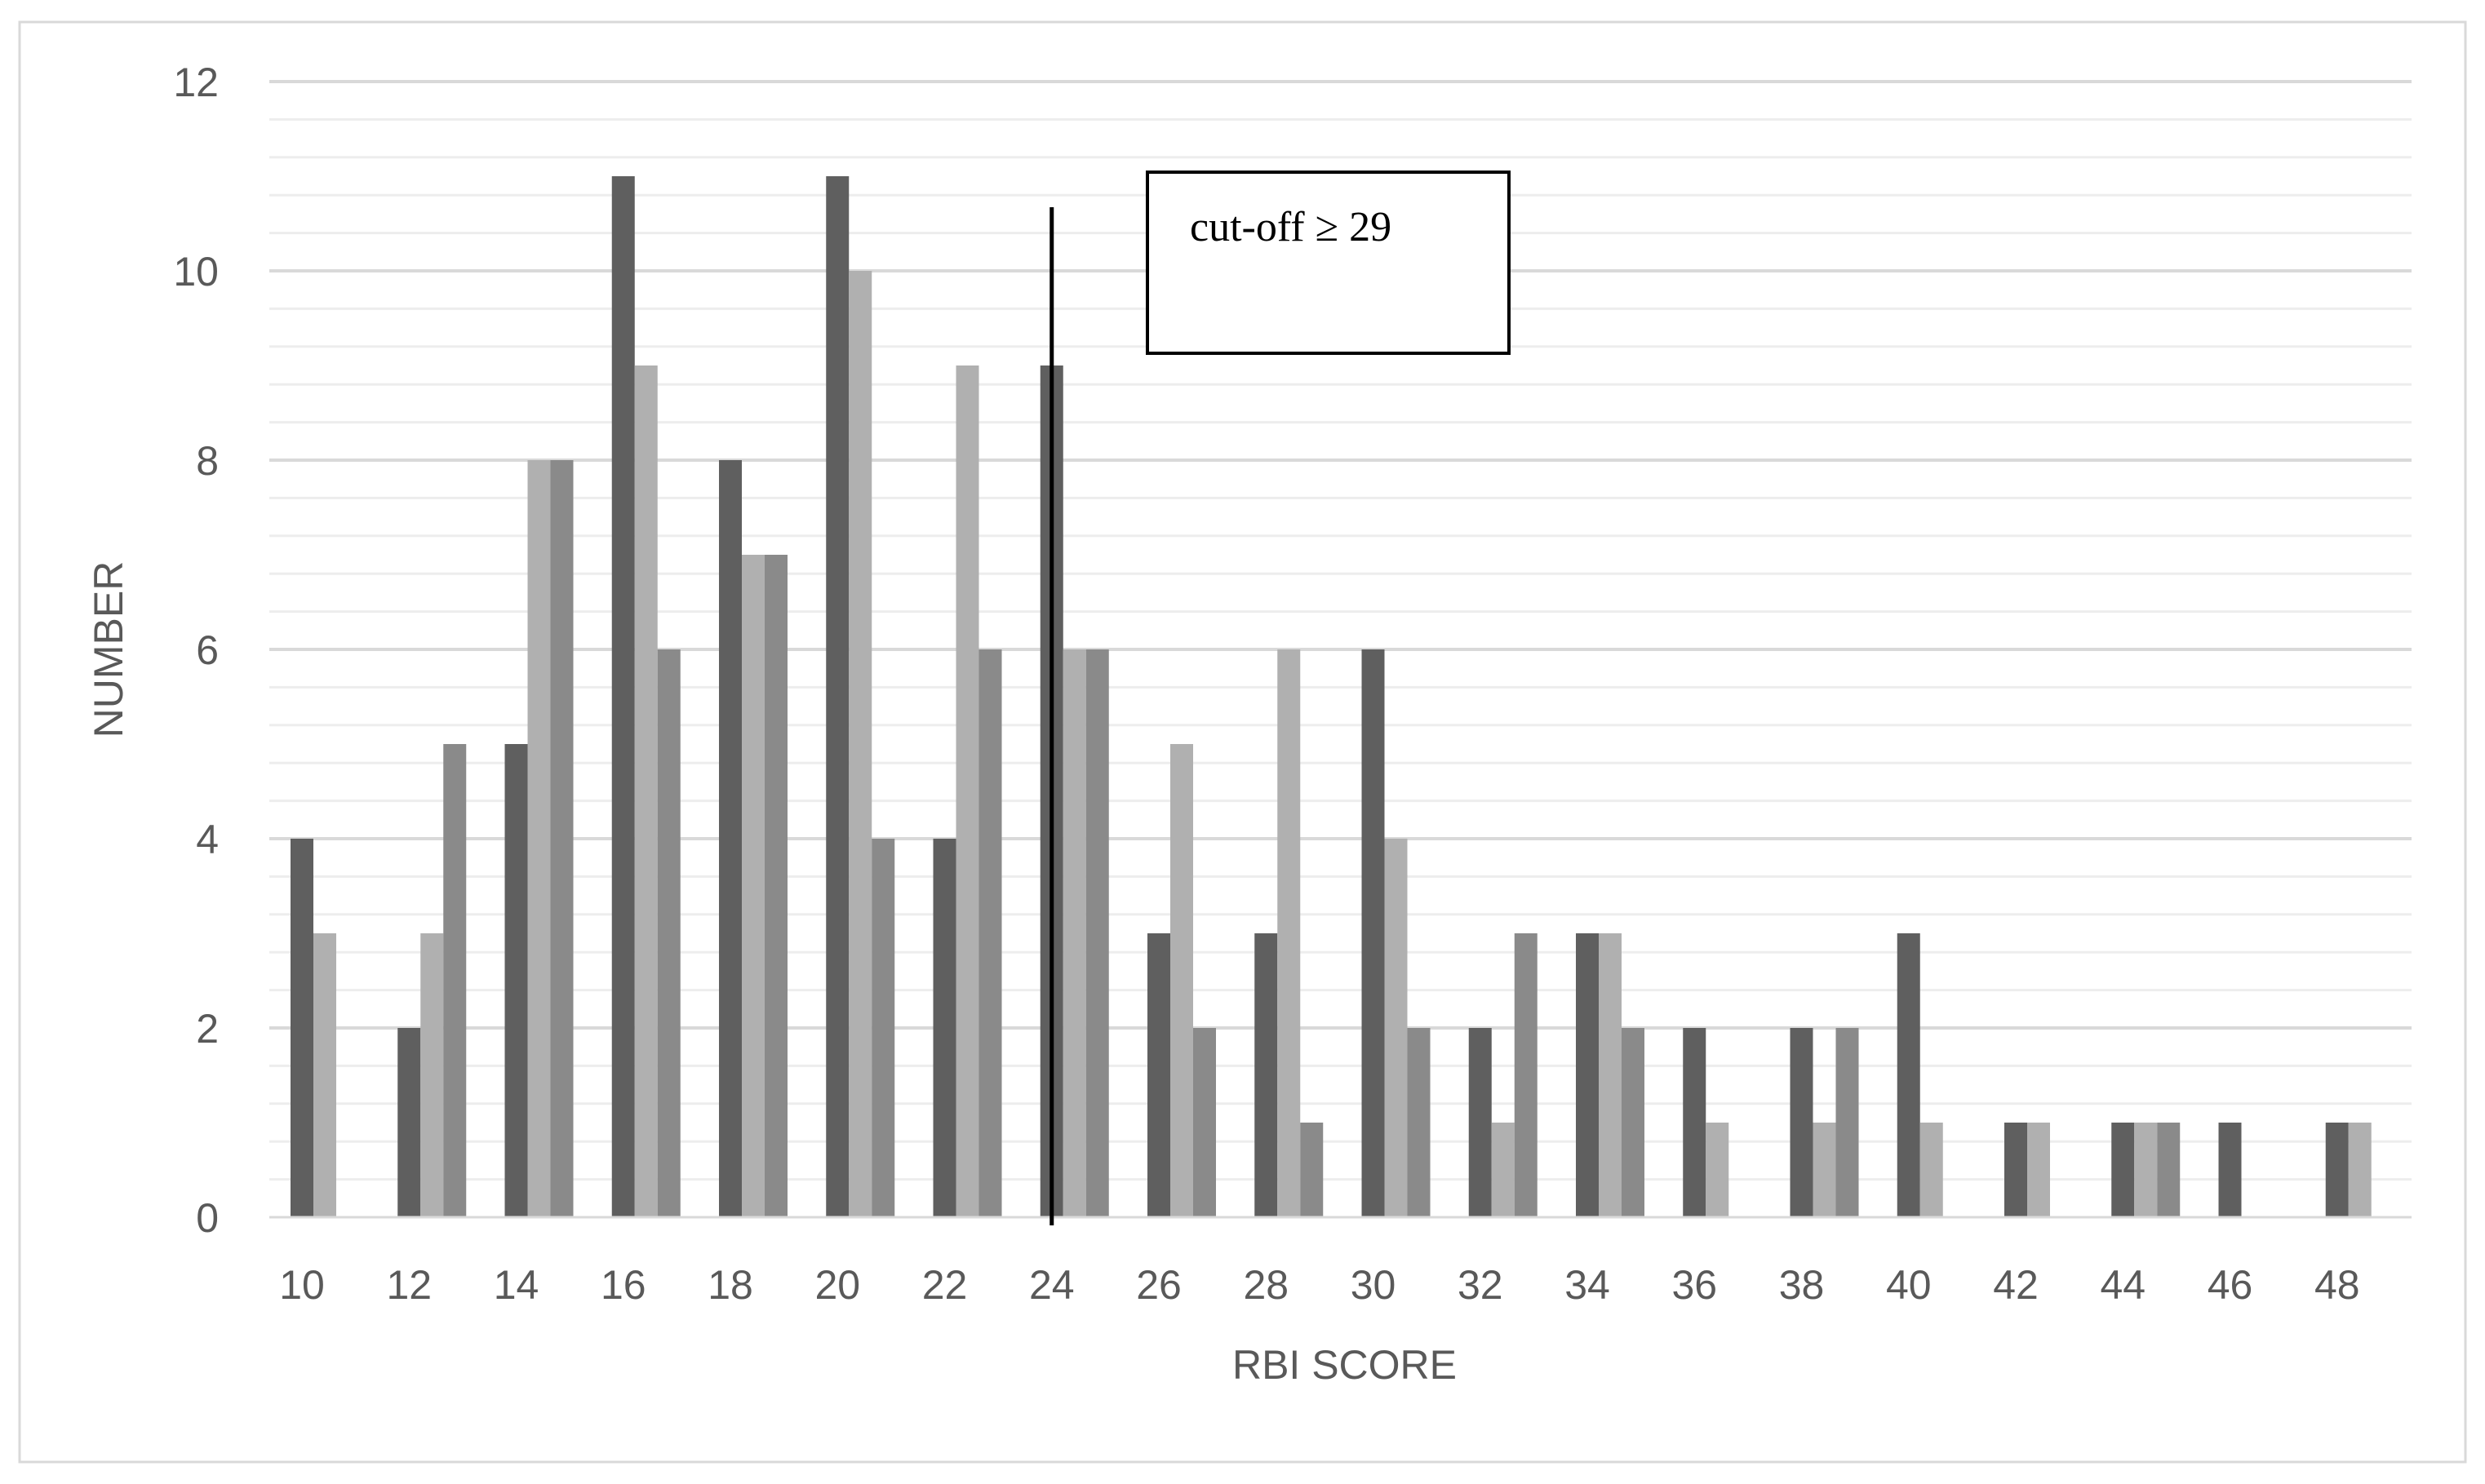  I want to click on y-tick-label: 6, so click(207, 650).